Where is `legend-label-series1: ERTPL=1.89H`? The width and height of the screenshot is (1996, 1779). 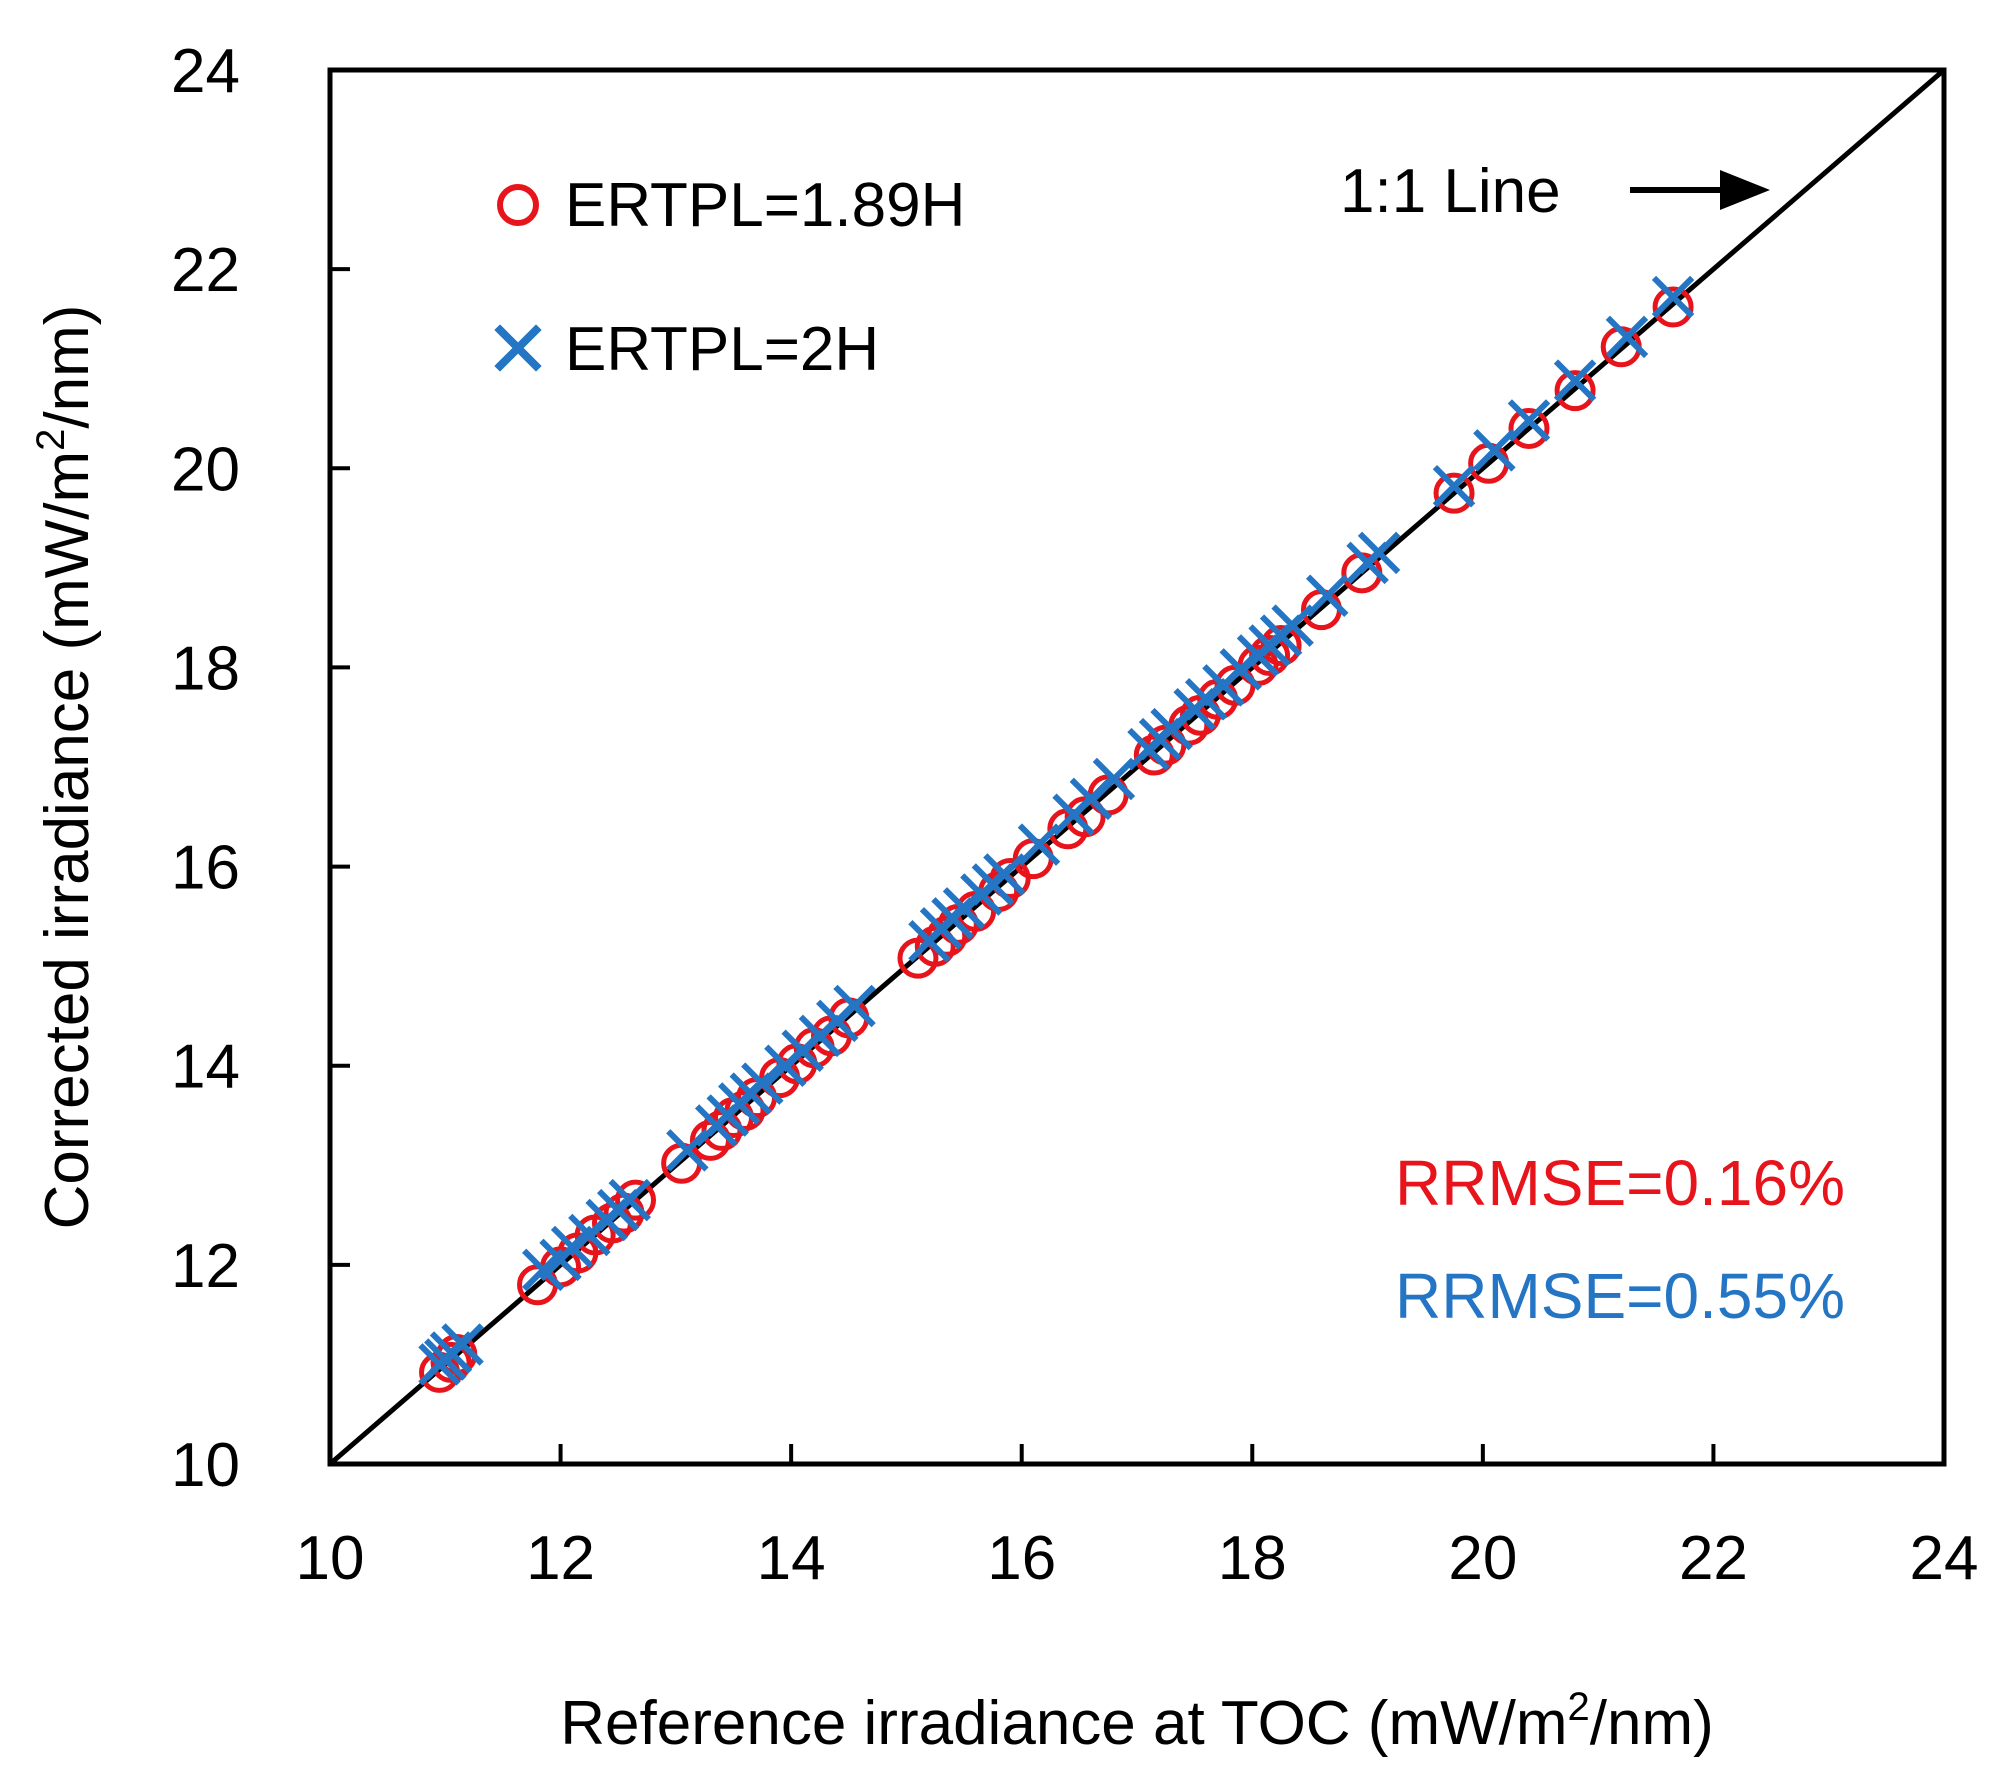 legend-label-series1: ERTPL=1.89H is located at coordinates (765, 205).